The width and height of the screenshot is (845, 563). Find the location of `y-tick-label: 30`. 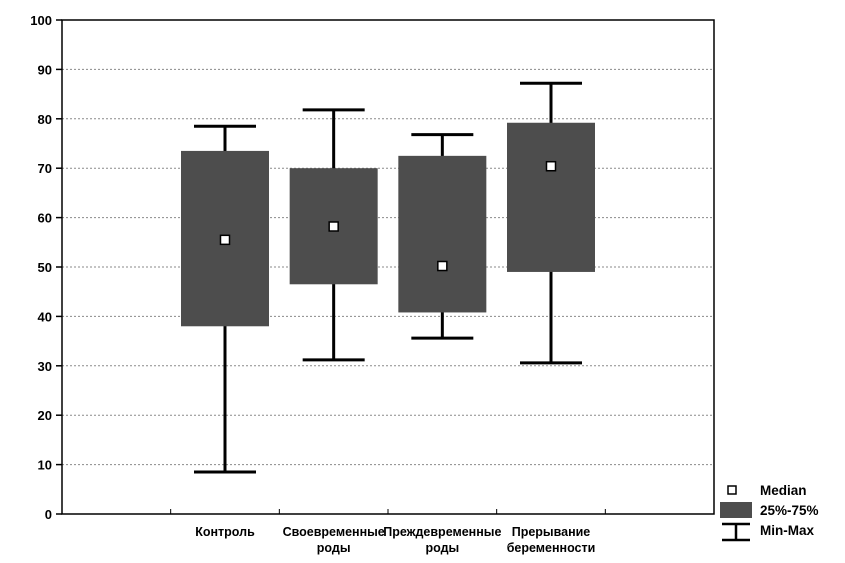

y-tick-label: 30 is located at coordinates (45, 366).